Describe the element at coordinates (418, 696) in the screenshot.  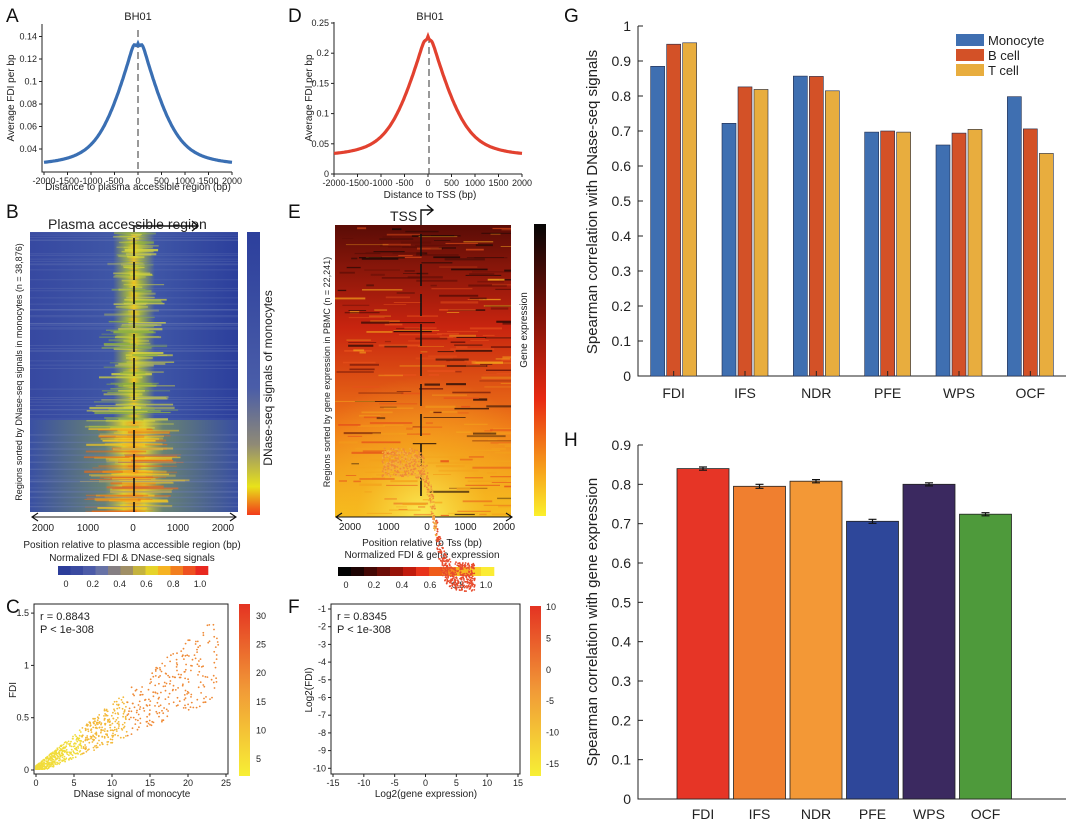
I see `panel-f-ticks: -15 -10 -5 0 5 10 15-1-2-3-4-5-6-7-8-9-10` at that location.